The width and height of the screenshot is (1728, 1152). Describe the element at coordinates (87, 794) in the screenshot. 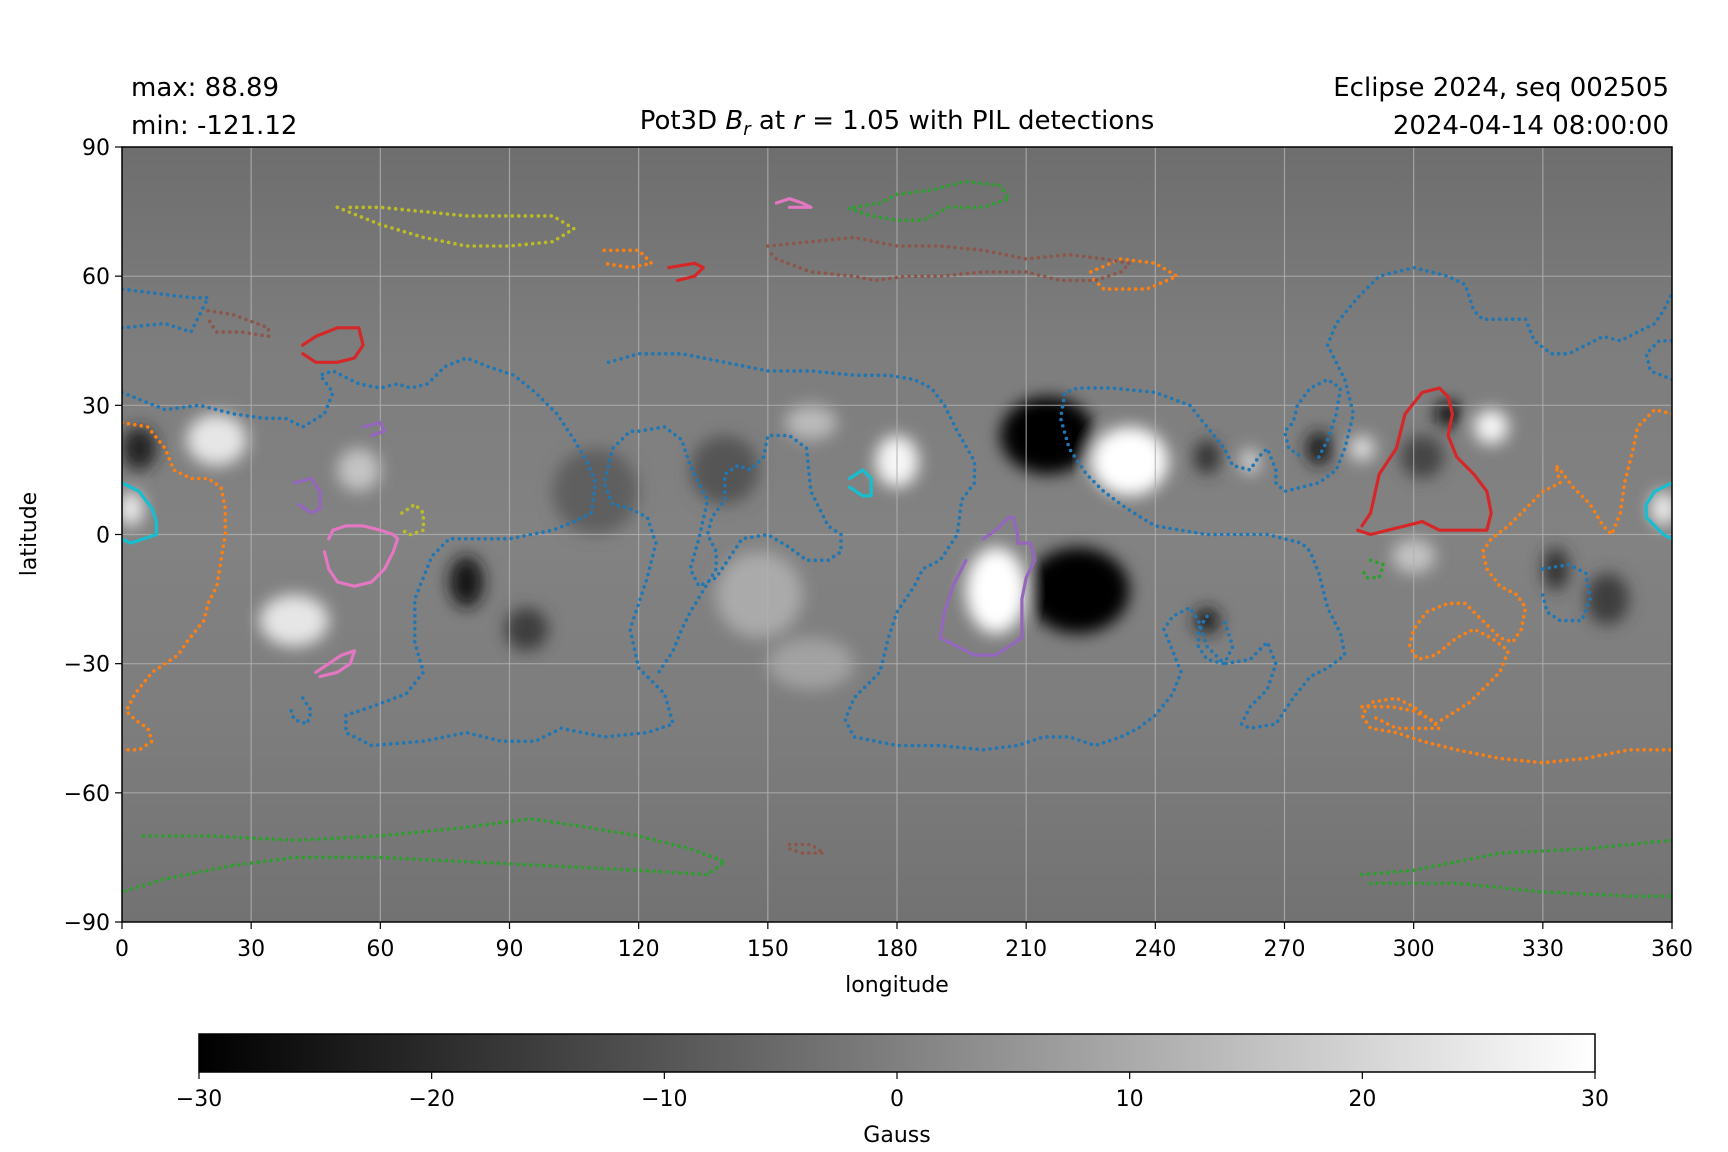

I see `y-tick-label: −60` at that location.